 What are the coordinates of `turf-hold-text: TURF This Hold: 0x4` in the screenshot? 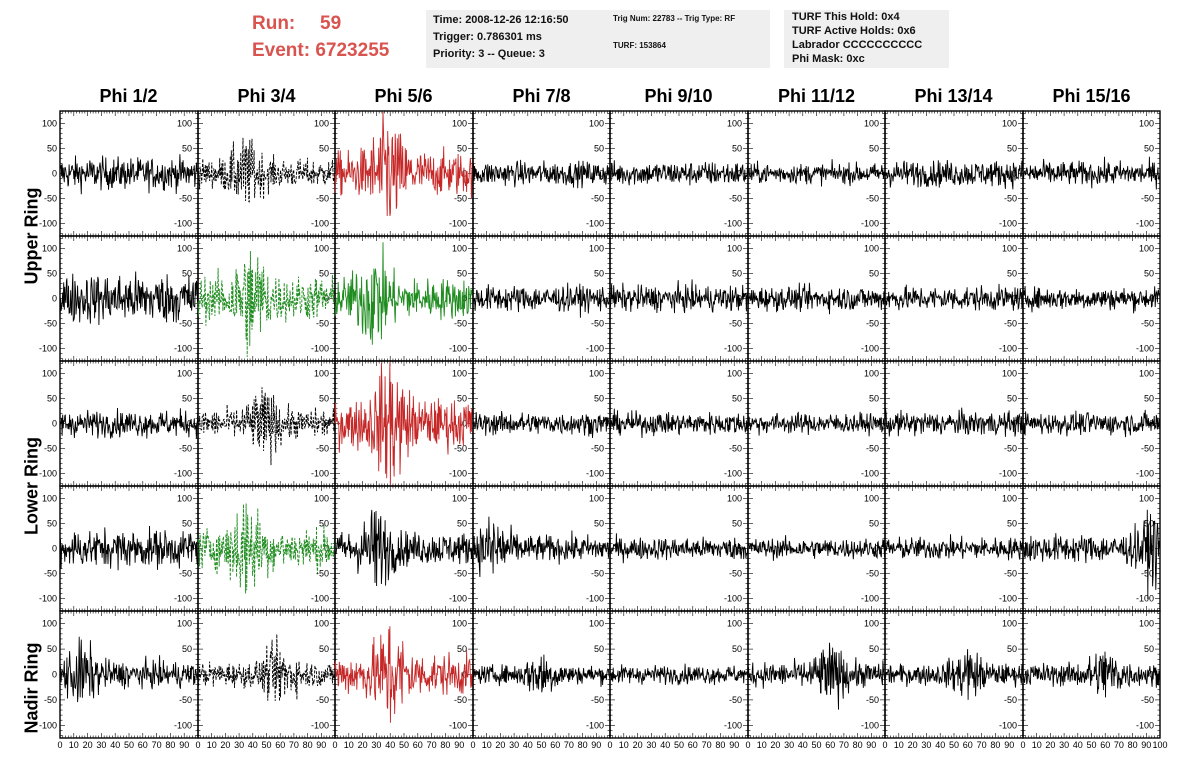 It's located at (846, 17).